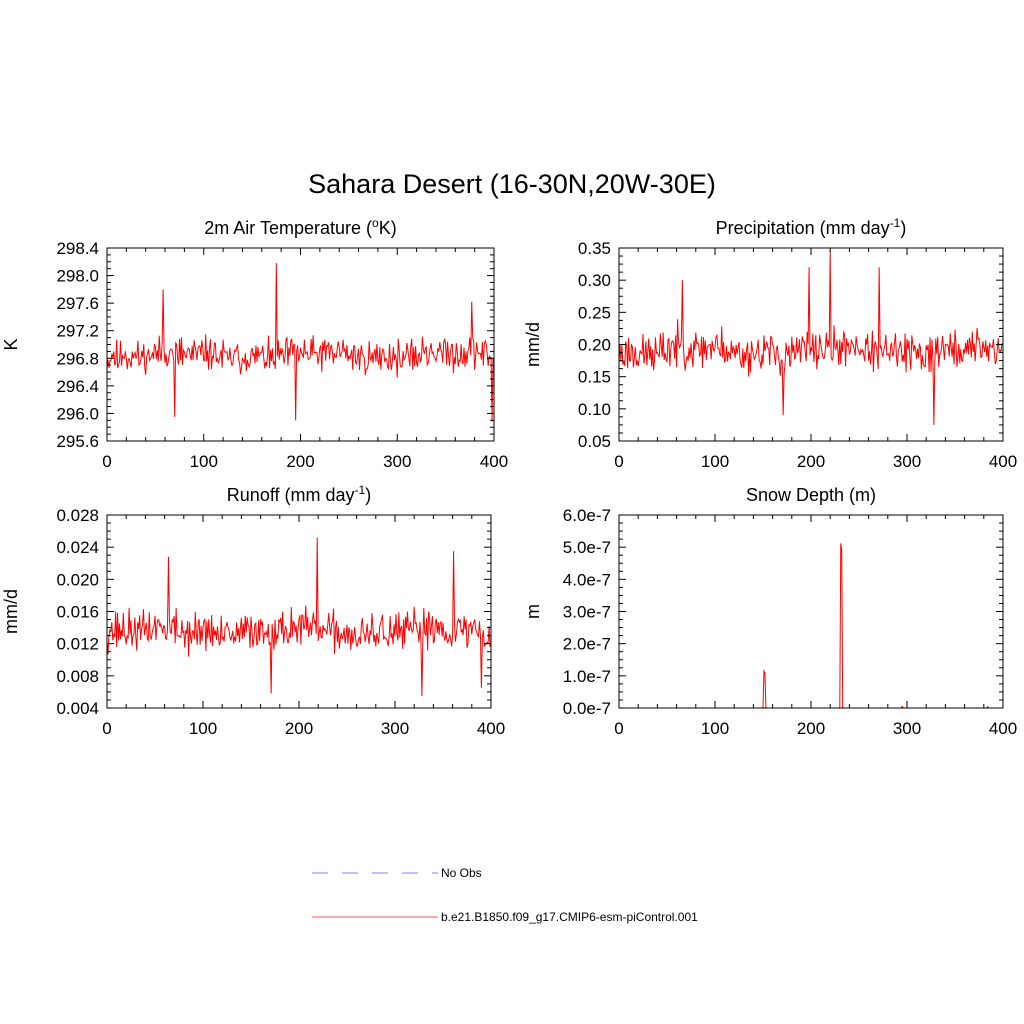  Describe the element at coordinates (11, 344) in the screenshot. I see `y-axis-label: K` at that location.